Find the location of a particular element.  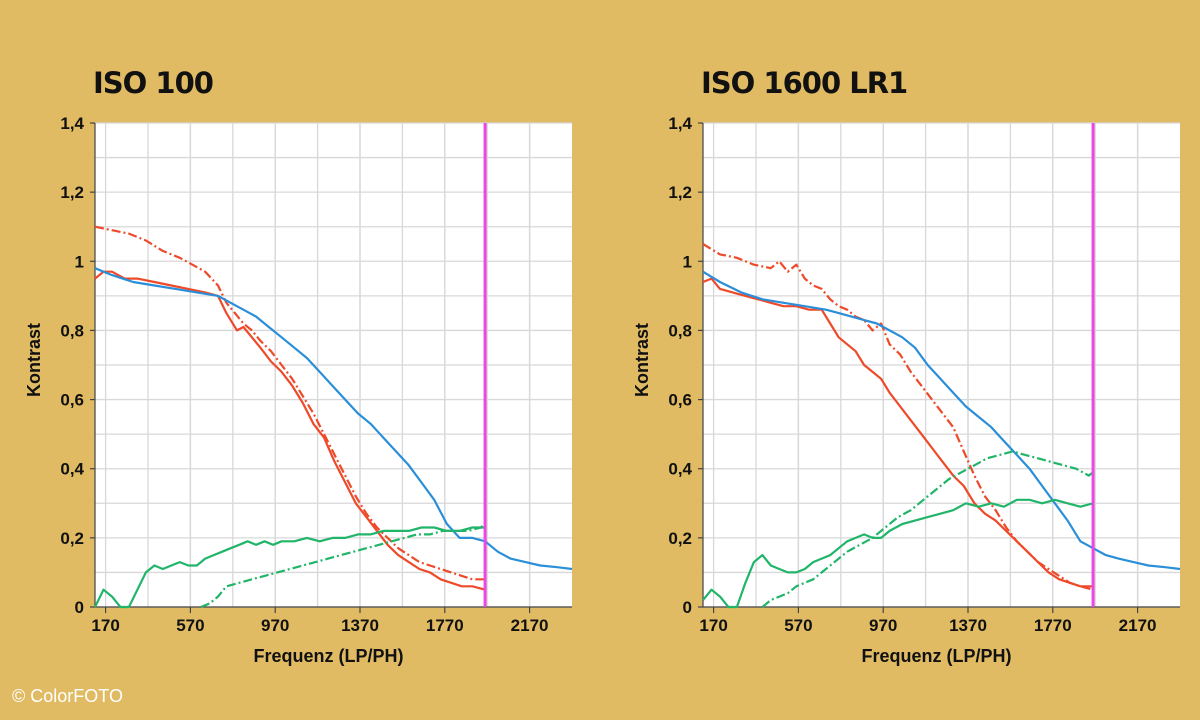

series-line-red-solid is located at coordinates (290, 430).